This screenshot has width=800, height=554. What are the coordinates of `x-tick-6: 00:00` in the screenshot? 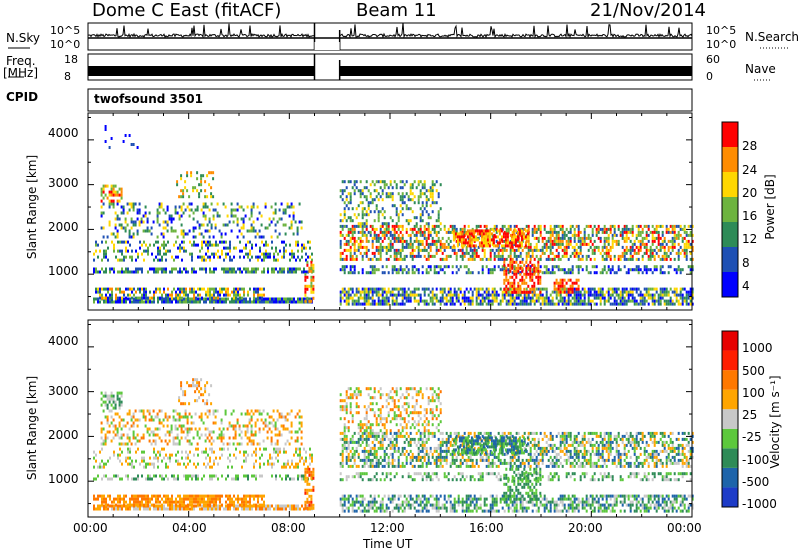 It's located at (684, 528).